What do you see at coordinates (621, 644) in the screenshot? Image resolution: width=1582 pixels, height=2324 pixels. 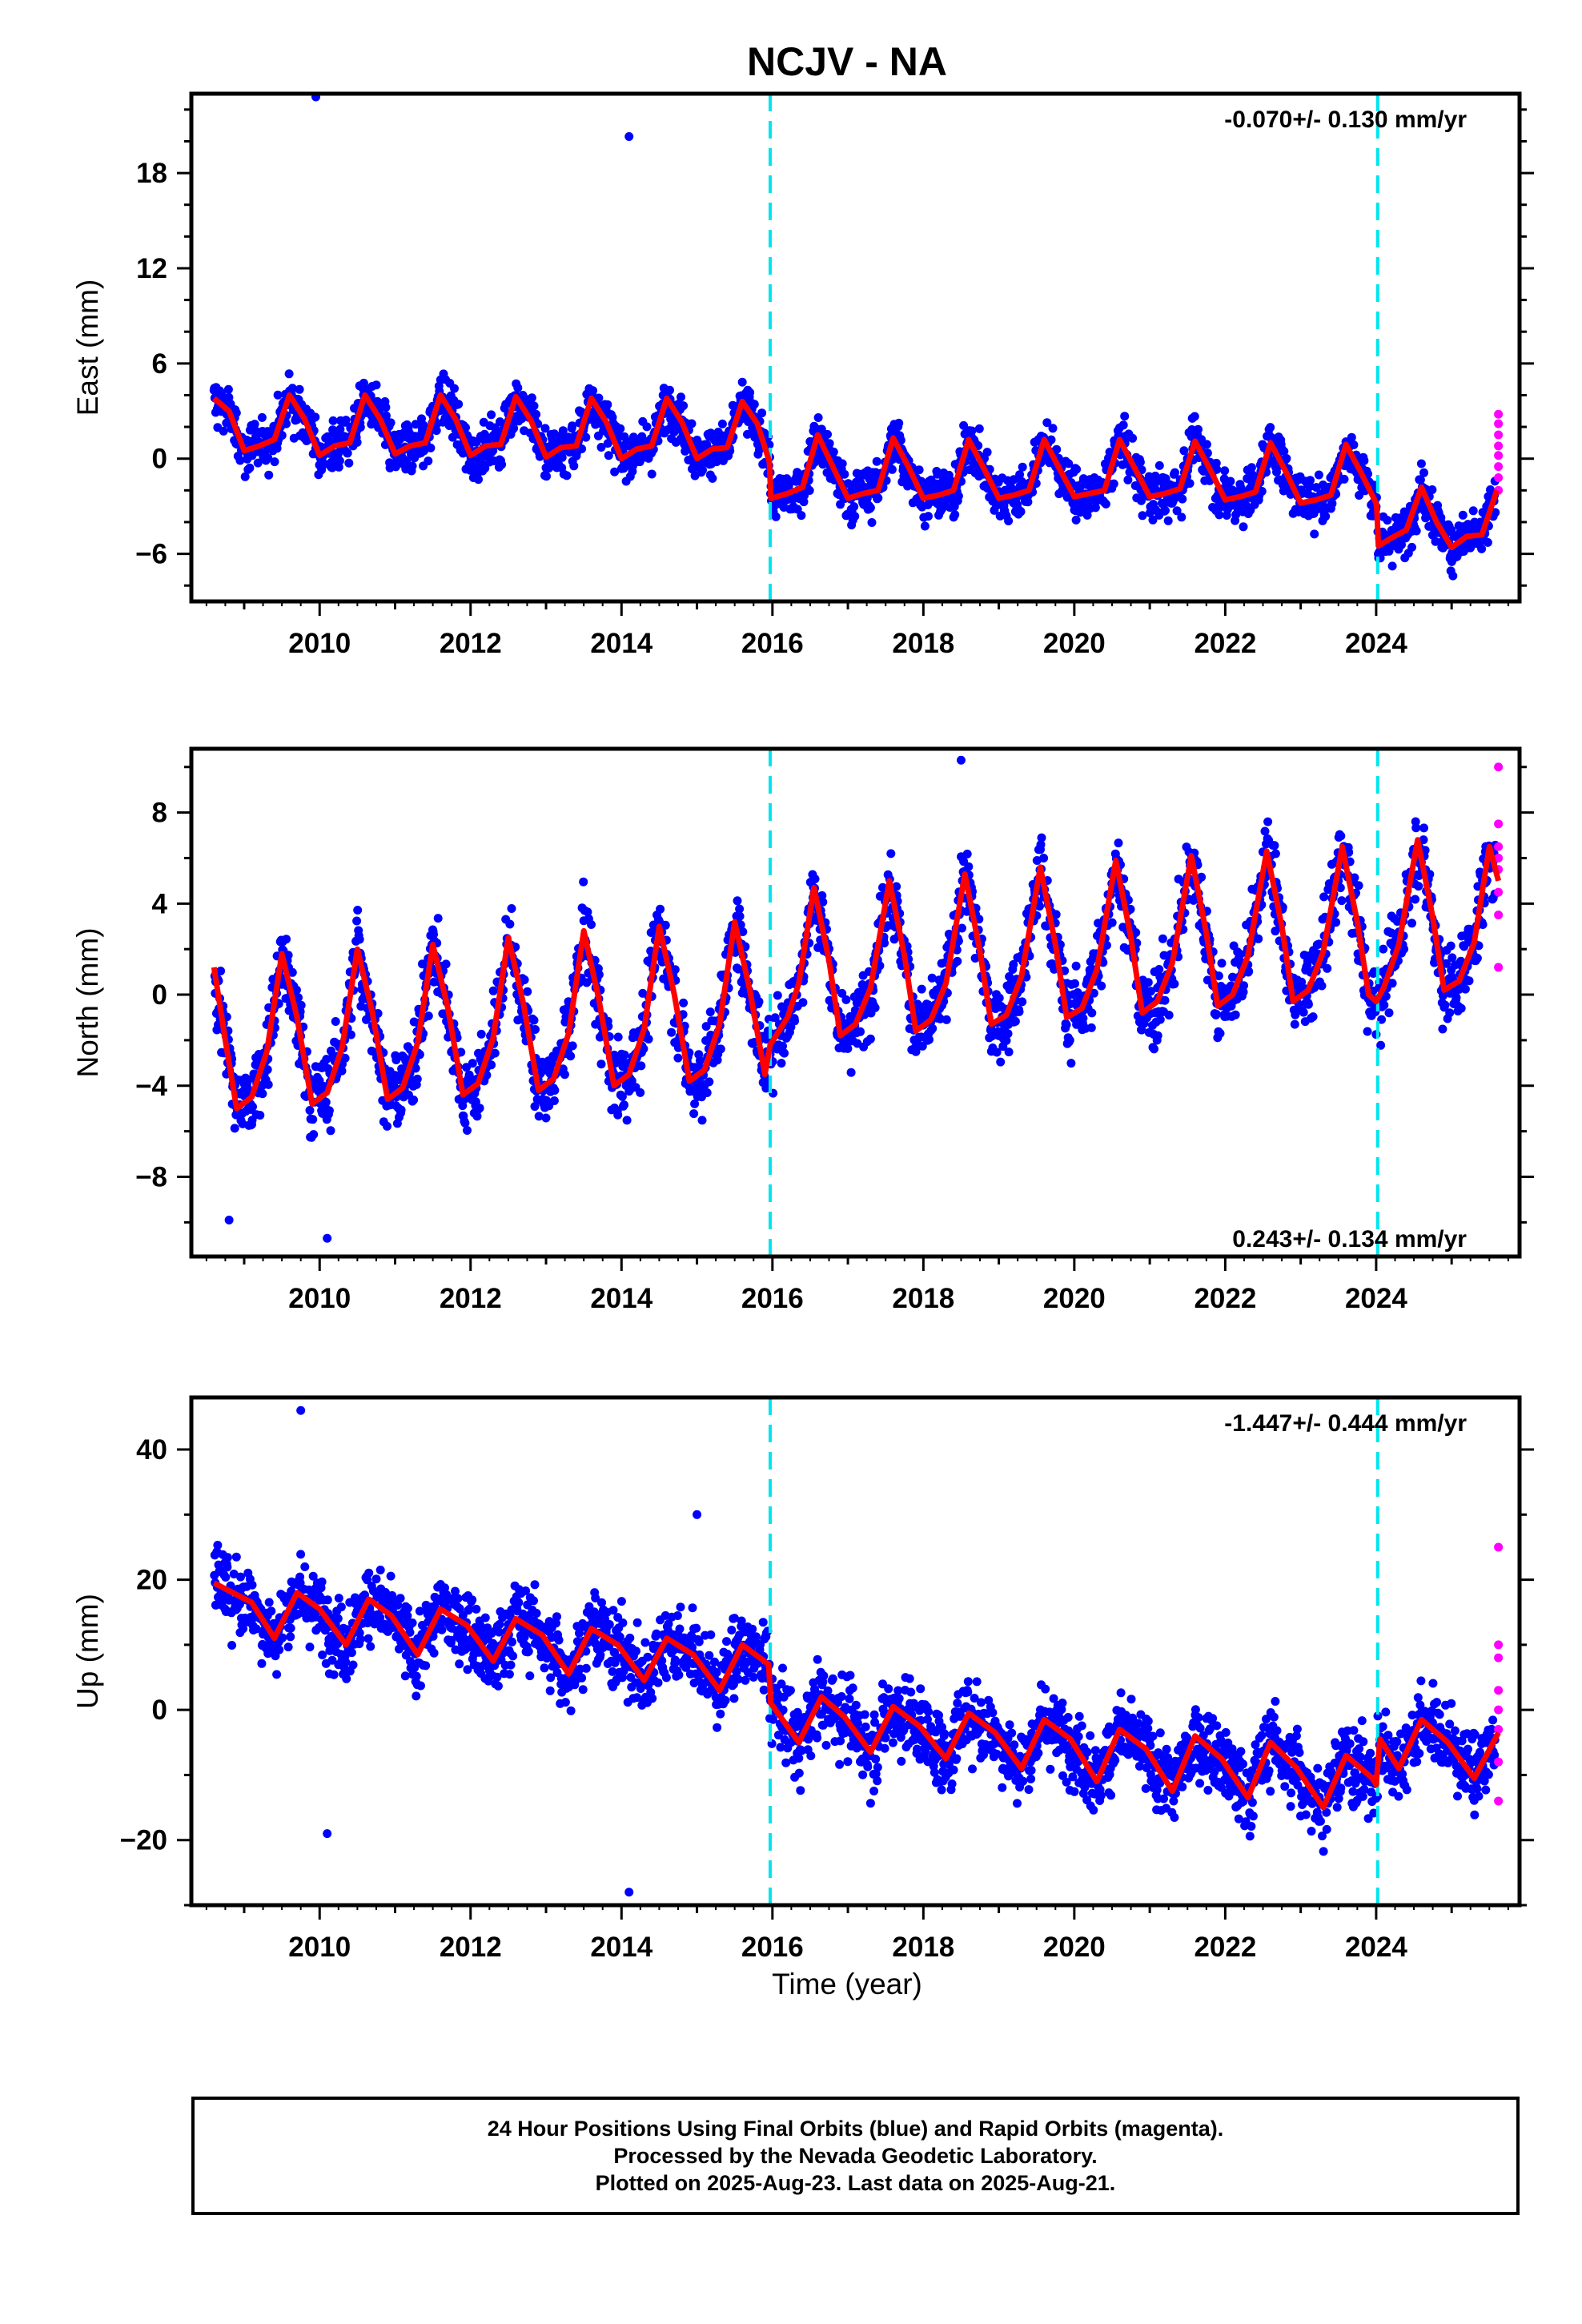 I see `x-tick-label: 2014` at bounding box center [621, 644].